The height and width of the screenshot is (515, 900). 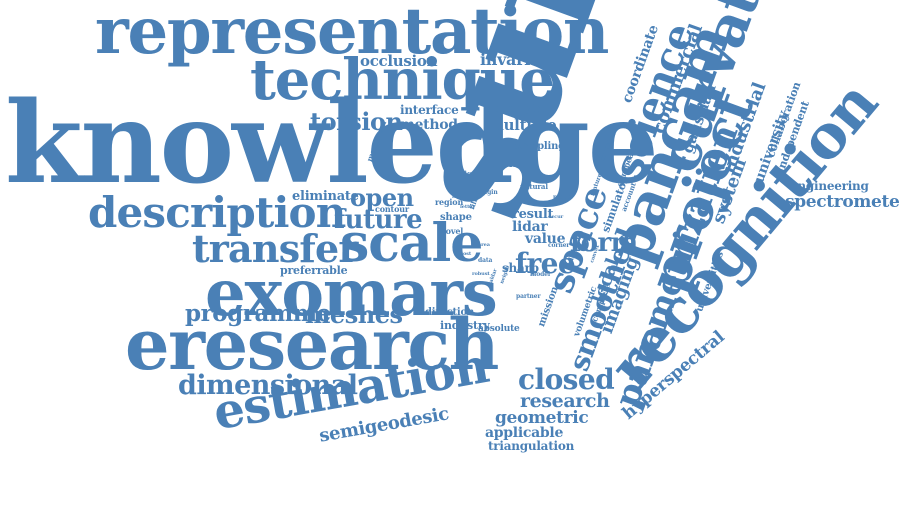 I want to click on word-occlusion: occlusion, so click(x=399, y=61).